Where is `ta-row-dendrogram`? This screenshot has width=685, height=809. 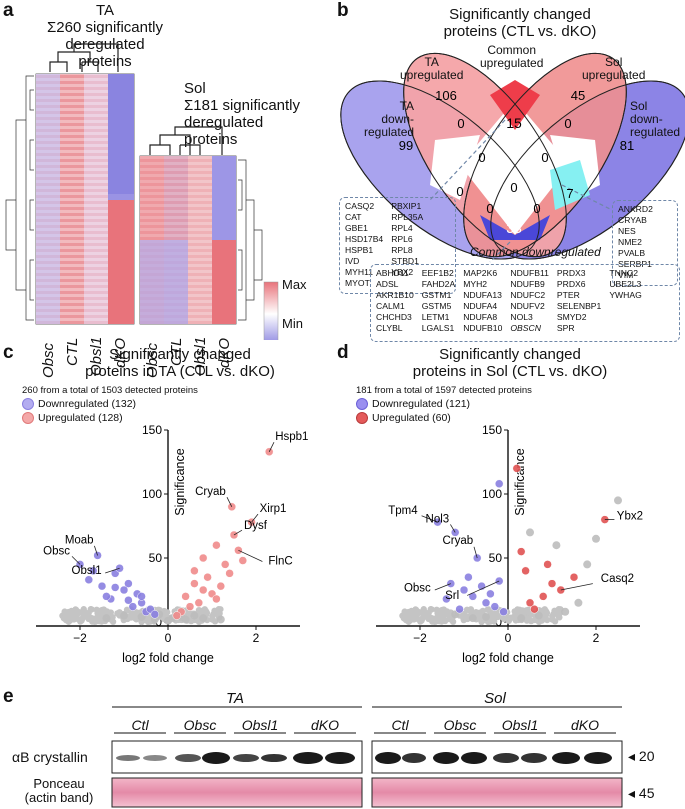
ta-row-dendrogram is located at coordinates (19, 198).